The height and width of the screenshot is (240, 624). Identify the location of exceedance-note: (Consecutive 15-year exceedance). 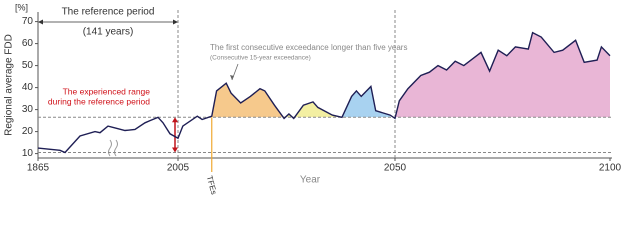
(260, 58).